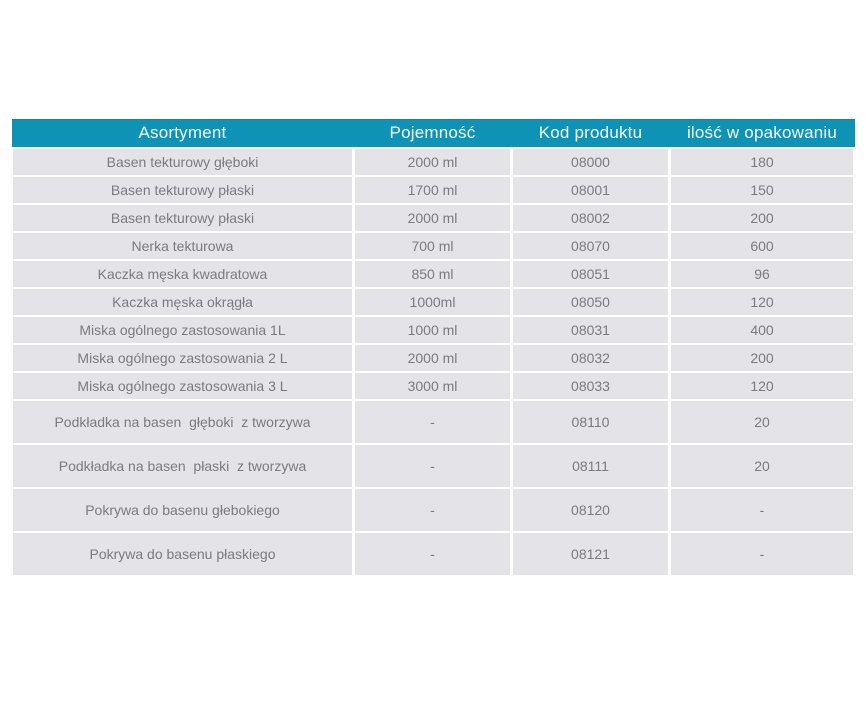 The image size is (866, 726). What do you see at coordinates (590, 357) in the screenshot?
I see `cell-kod-produktu: 08032` at bounding box center [590, 357].